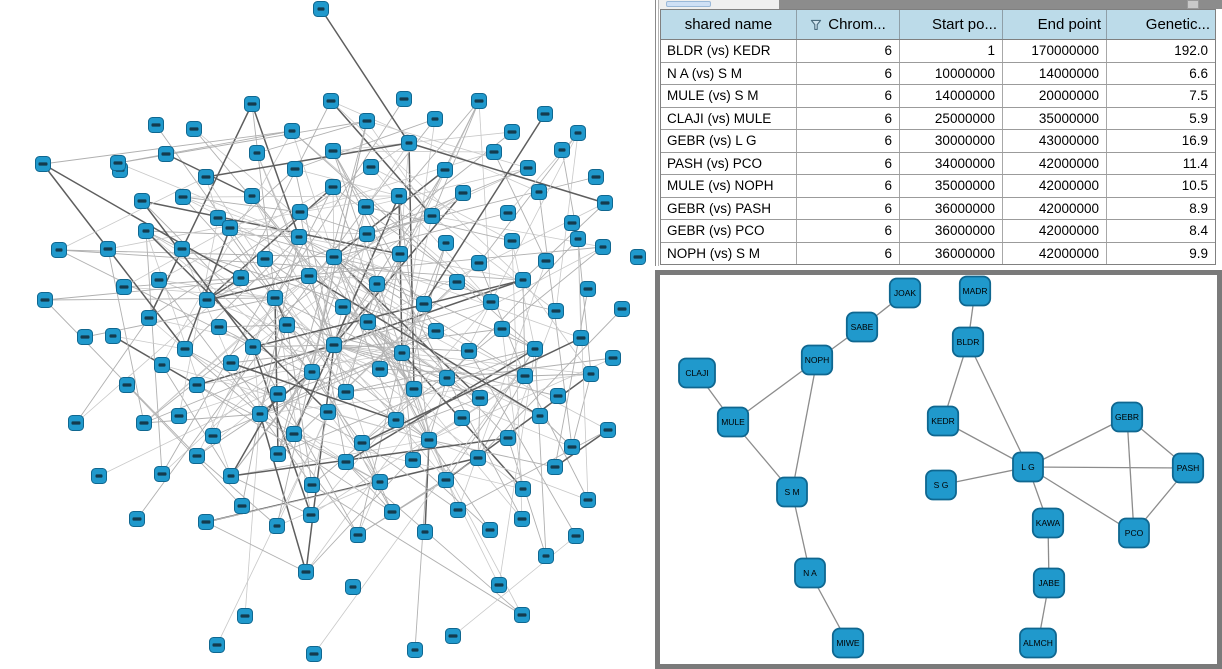  I want to click on network-node: JABE, so click(1049, 583).